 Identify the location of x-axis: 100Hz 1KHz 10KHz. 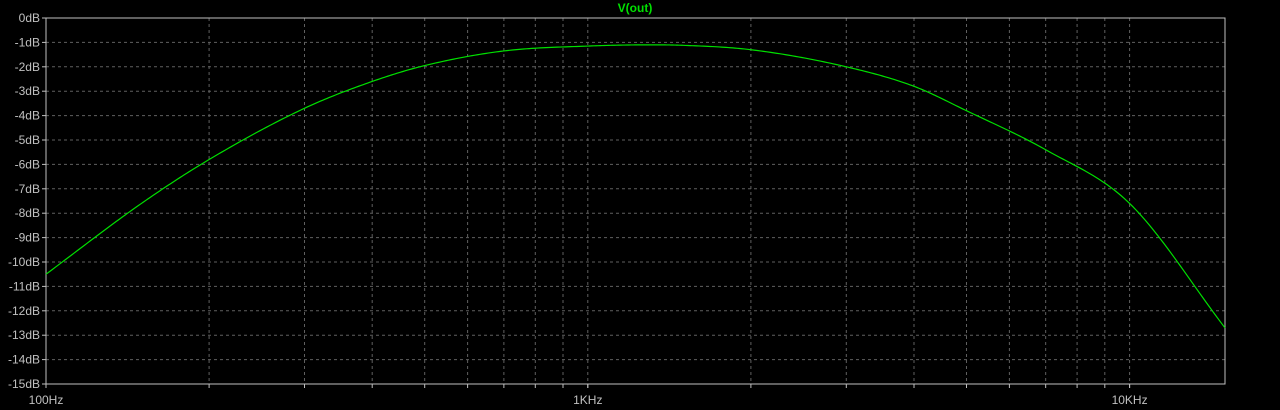
(588, 395).